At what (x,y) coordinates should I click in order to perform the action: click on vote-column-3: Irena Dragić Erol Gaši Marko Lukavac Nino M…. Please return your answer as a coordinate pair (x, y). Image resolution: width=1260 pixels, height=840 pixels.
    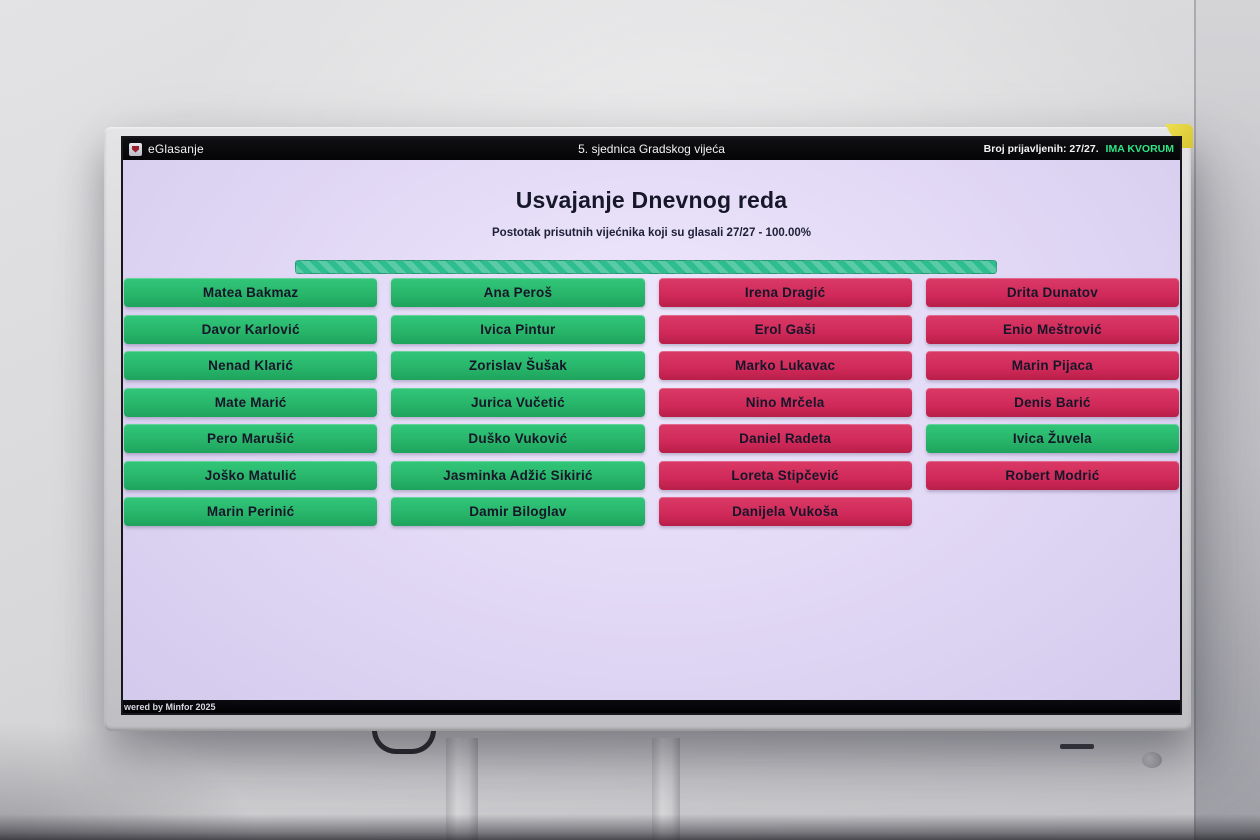
    Looking at the image, I should click on (785, 406).